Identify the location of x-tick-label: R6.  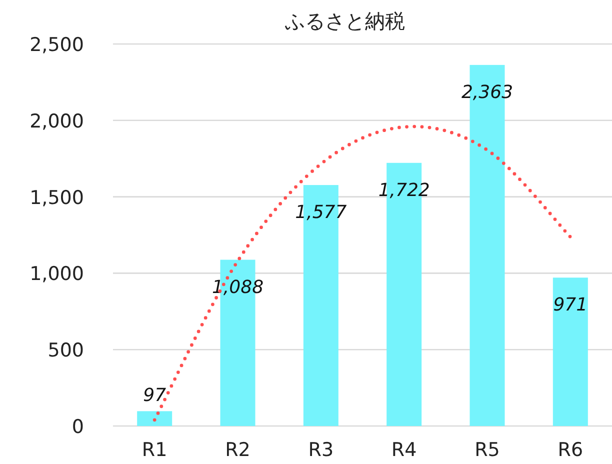
(571, 450).